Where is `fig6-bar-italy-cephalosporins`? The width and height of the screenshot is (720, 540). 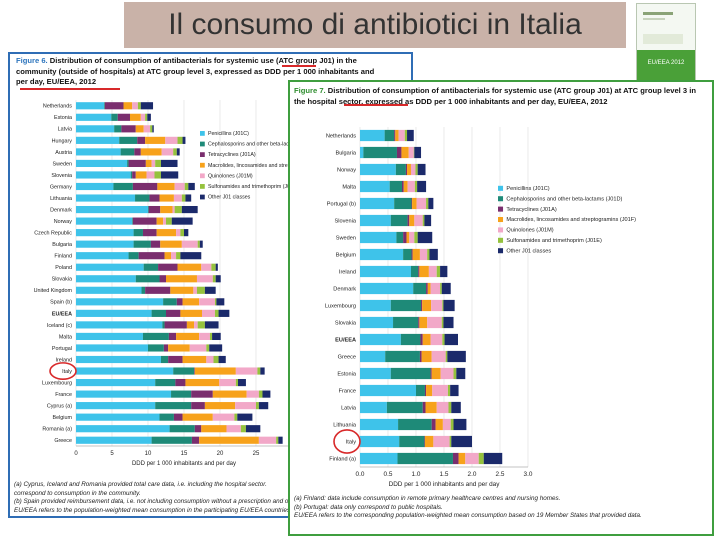 fig6-bar-italy-cephalosporins is located at coordinates (184, 371).